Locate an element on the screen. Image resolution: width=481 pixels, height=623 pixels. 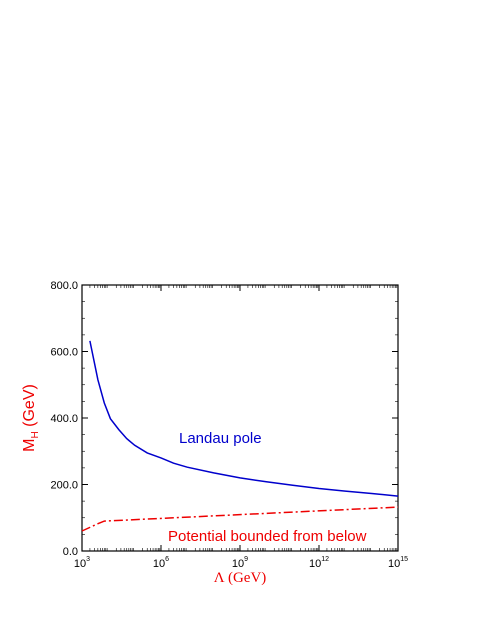
svg-text: MH (GeV) is located at coordinates (31, 418).